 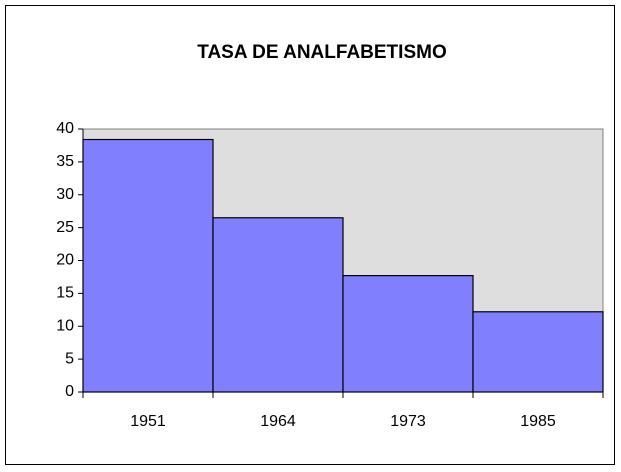 What do you see at coordinates (65, 293) in the screenshot?
I see `y-tick-label: 15` at bounding box center [65, 293].